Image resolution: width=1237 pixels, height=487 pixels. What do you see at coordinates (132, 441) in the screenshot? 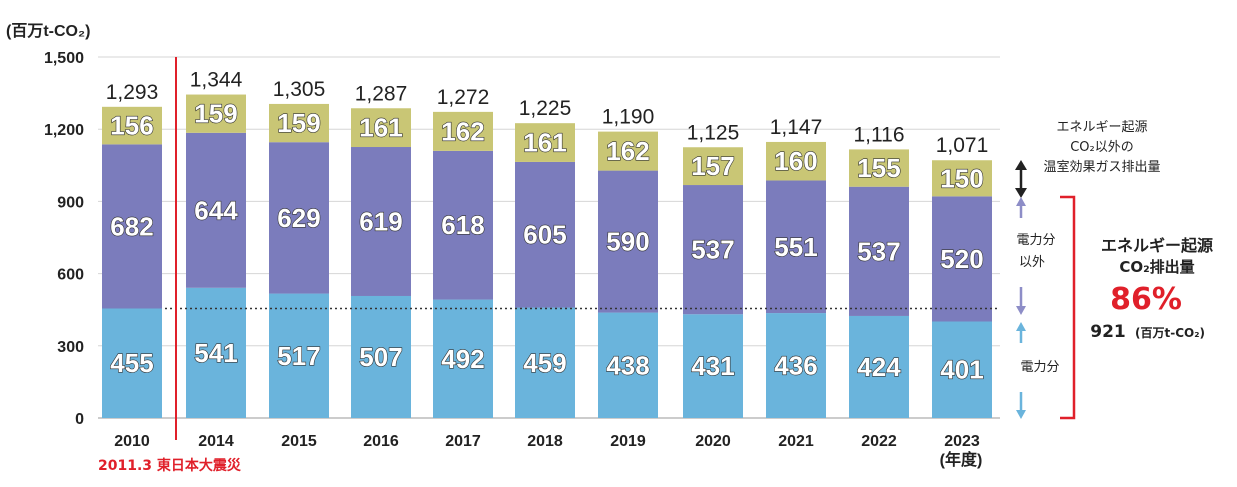
I see `x-tick-label: 2010` at bounding box center [132, 441].